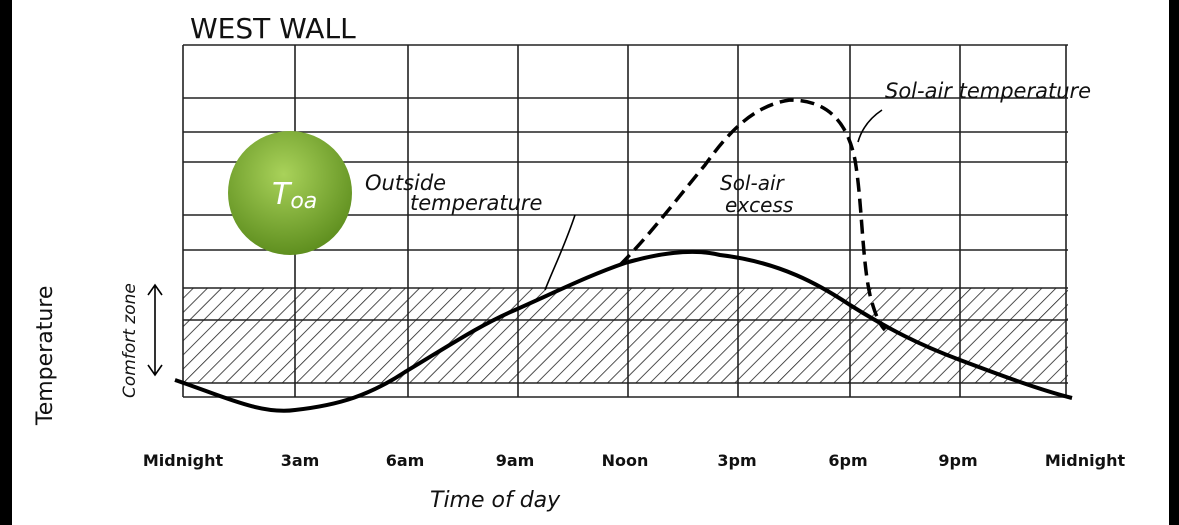 The width and height of the screenshot is (1179, 525). I want to click on badge, so click(290, 193).